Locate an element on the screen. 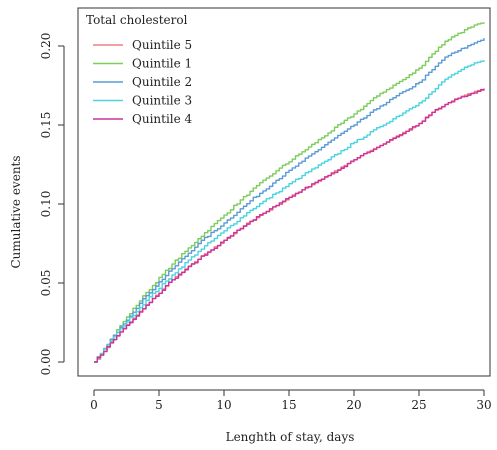 The height and width of the screenshot is (450, 497). y-tick-label: 0.10 is located at coordinates (46, 204).